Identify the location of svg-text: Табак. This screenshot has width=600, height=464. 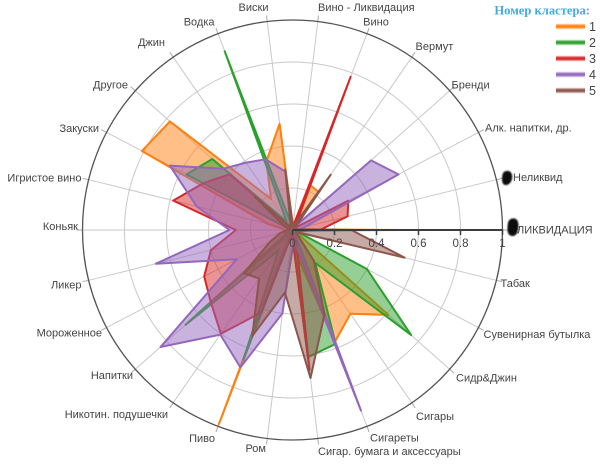
(516, 284).